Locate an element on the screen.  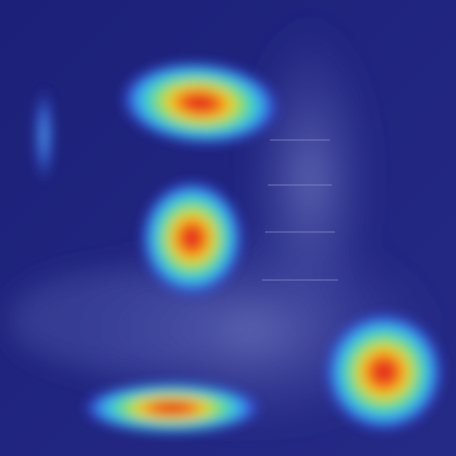
heat-top is located at coordinates (200, 103).